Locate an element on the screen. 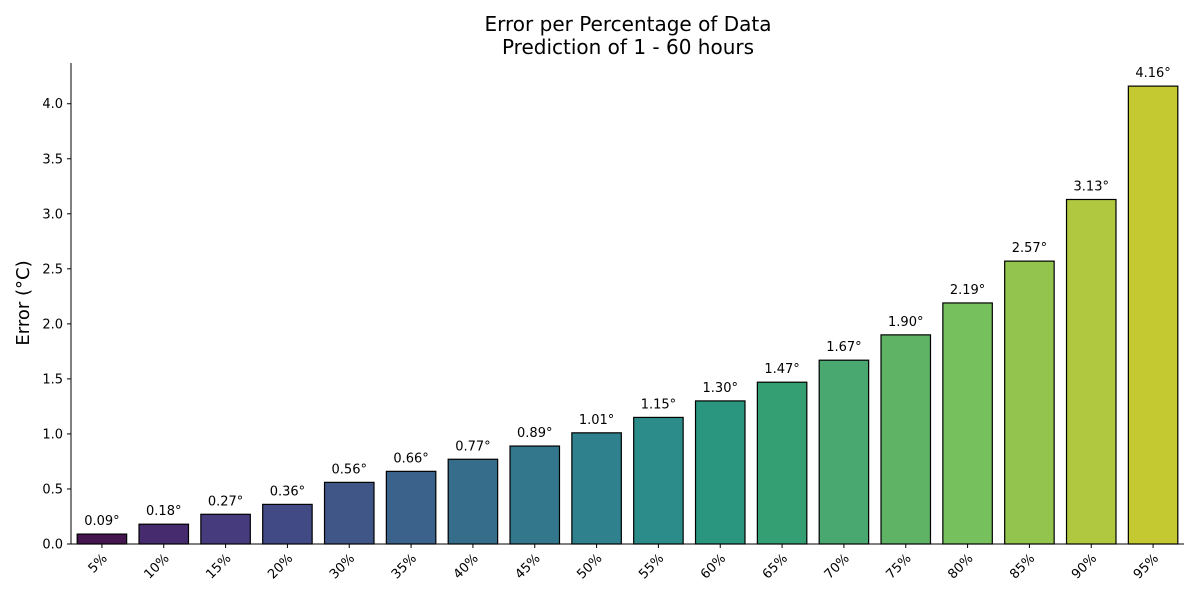 This screenshot has width=1200, height=600. x-tick-label: 30% is located at coordinates (342, 566).